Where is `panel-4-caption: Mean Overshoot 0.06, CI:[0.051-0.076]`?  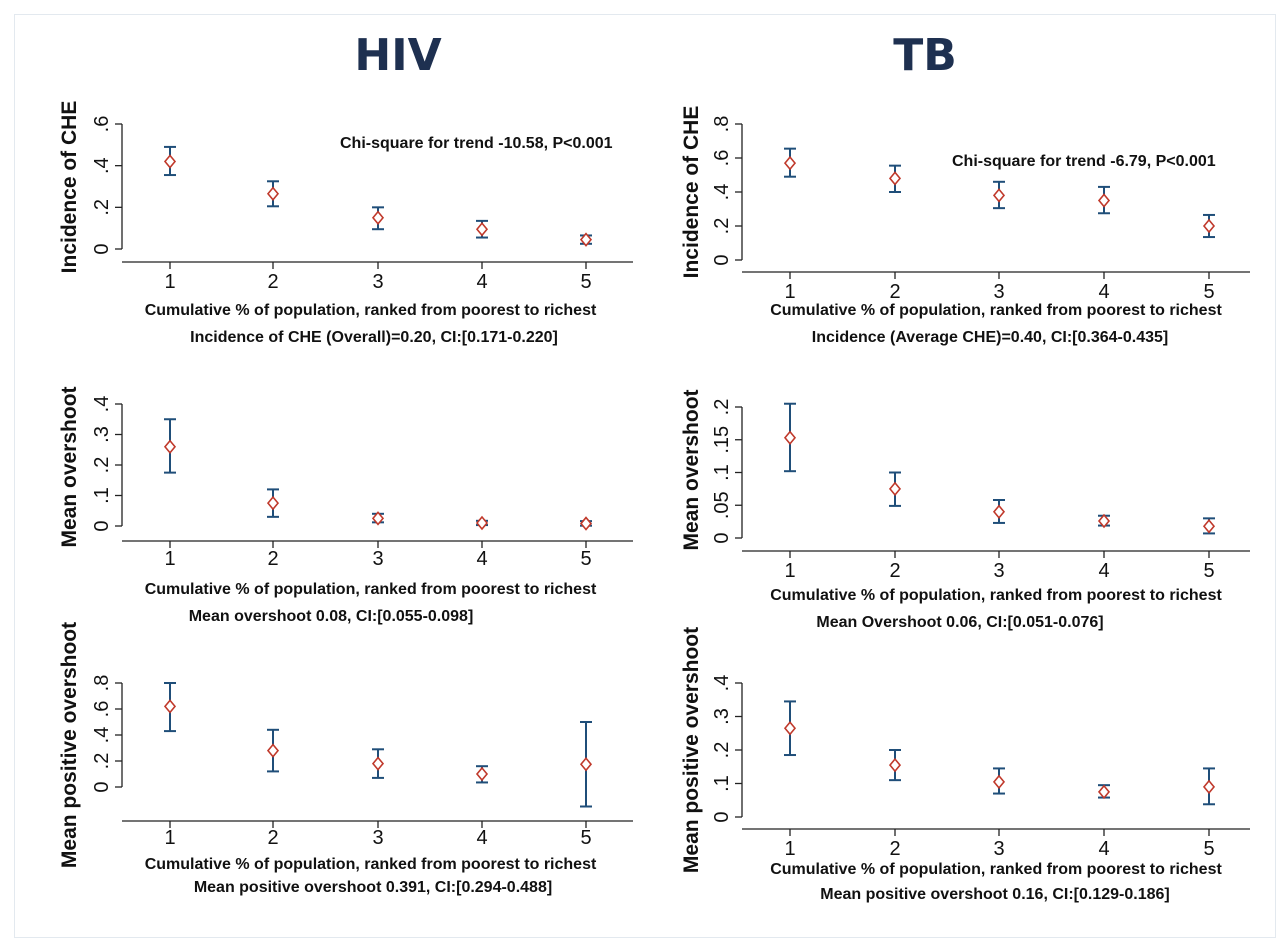
panel-4-caption: Mean Overshoot 0.06, CI:[0.051-0.076] is located at coordinates (959, 622).